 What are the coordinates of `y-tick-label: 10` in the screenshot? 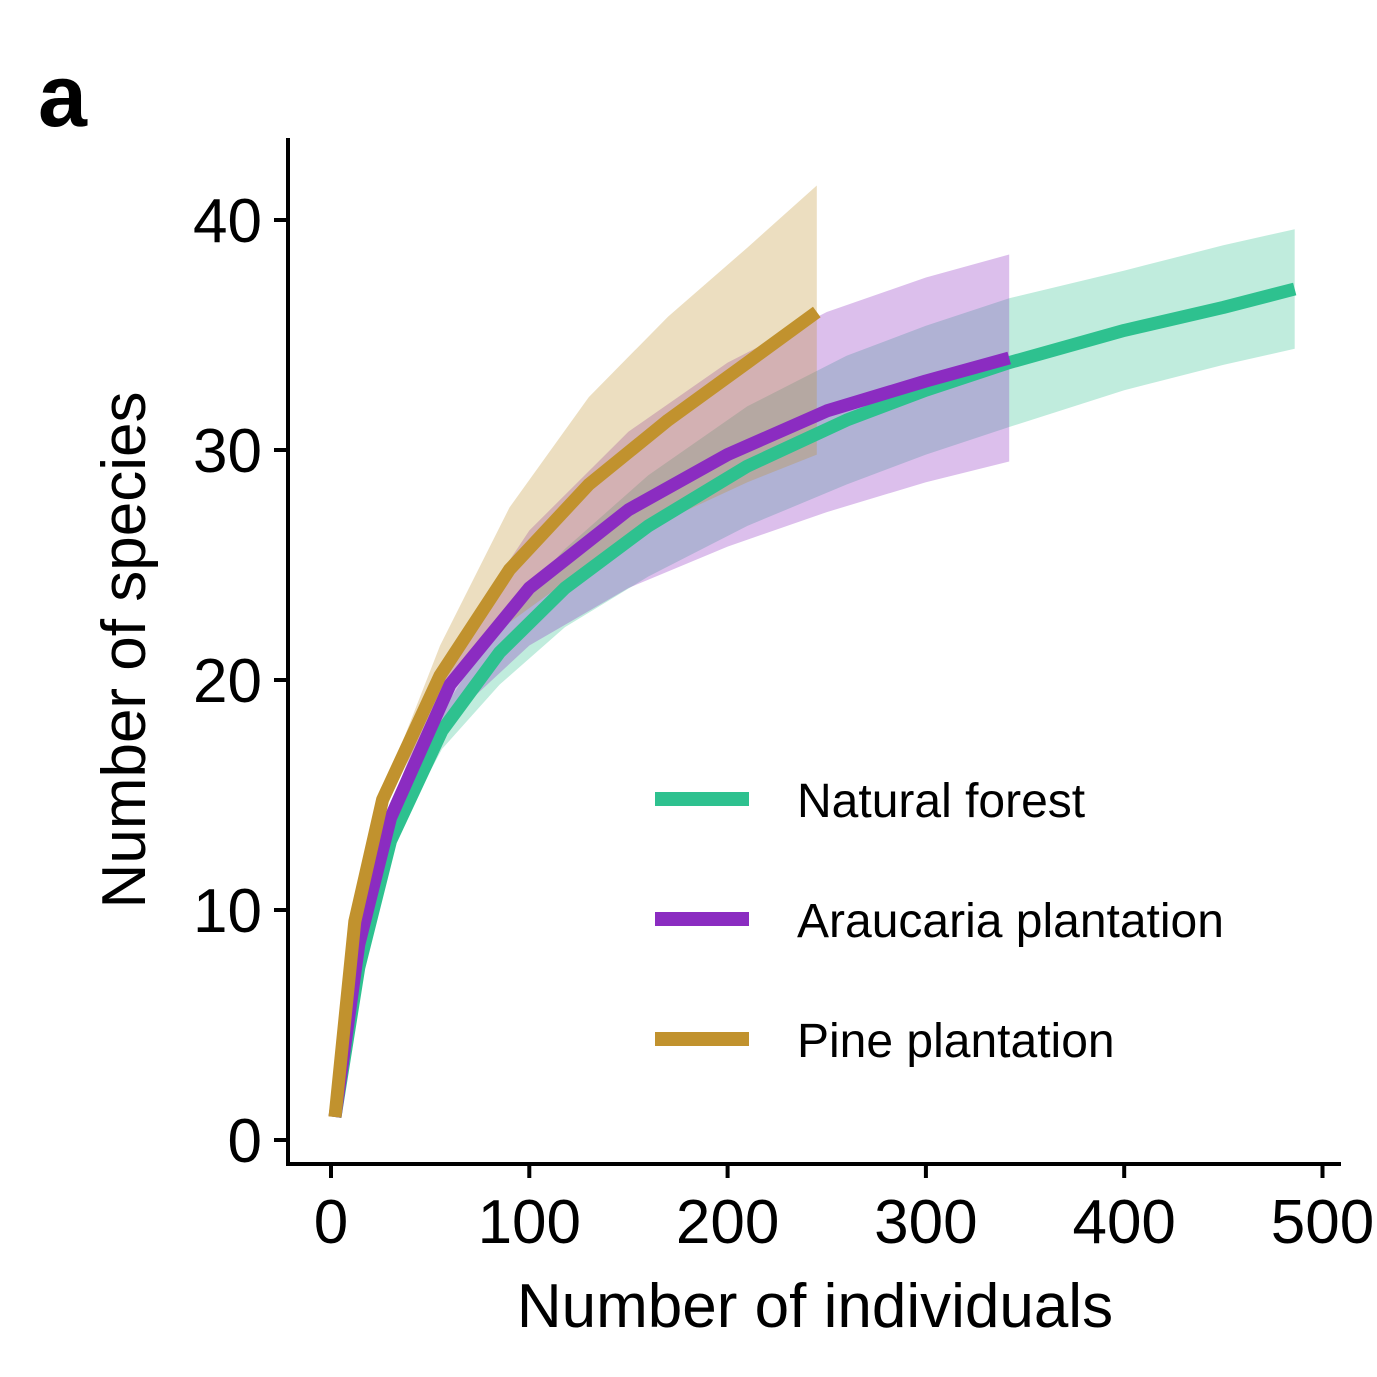 It's located at (227, 911).